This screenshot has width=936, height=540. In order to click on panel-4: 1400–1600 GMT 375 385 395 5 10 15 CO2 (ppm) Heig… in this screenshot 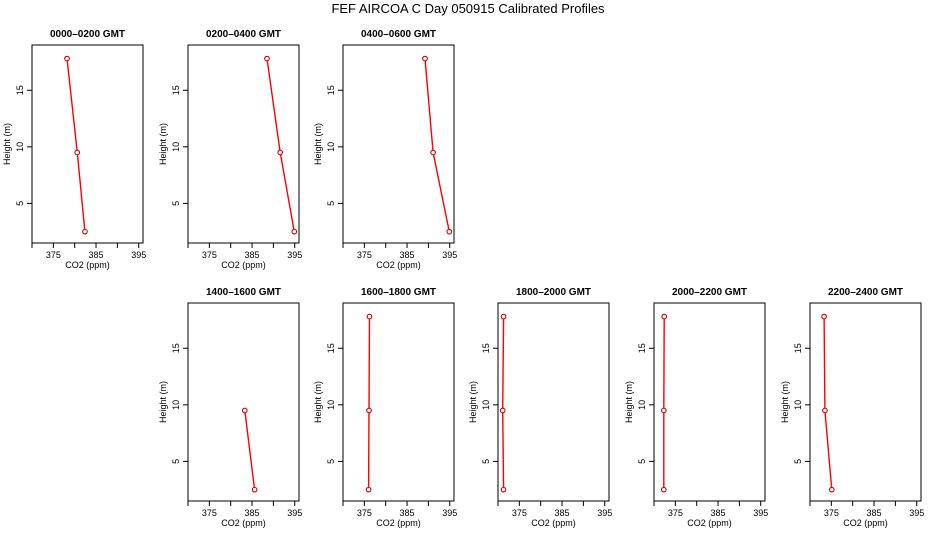, I will do `click(230, 407)`.